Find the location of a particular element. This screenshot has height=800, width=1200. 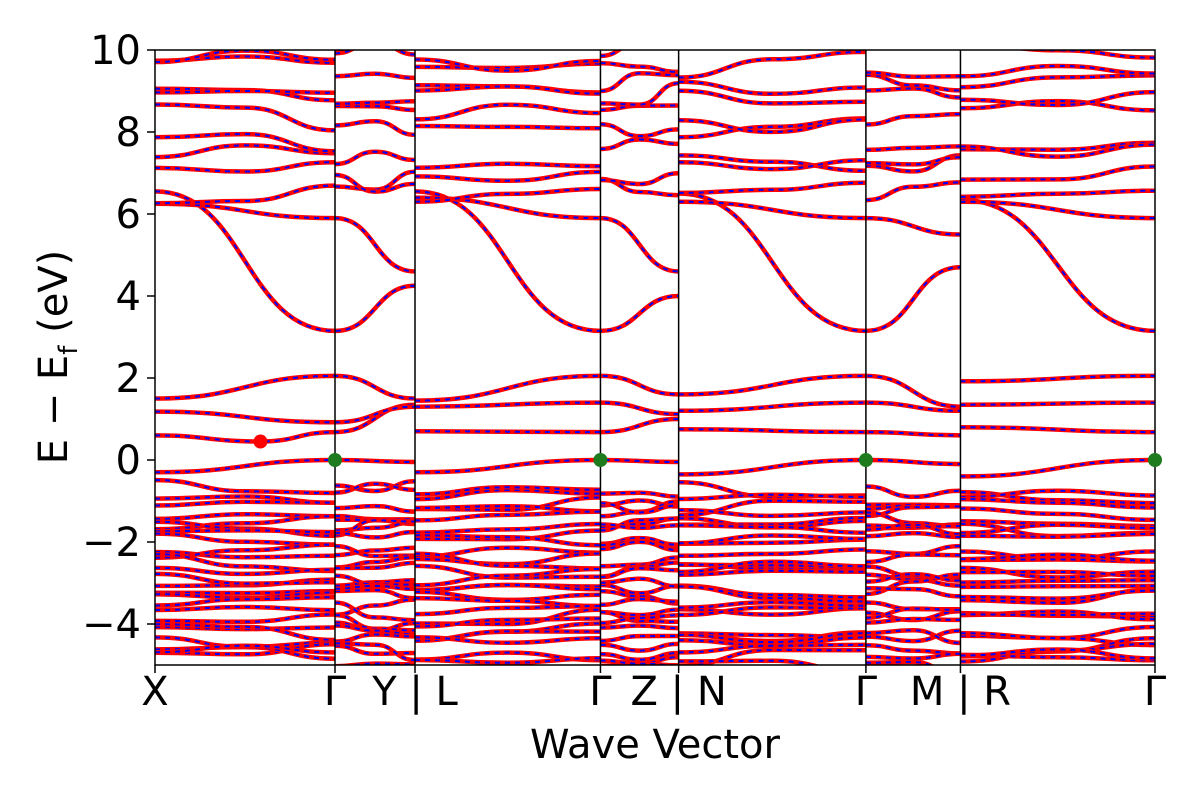

x-tick-label-7: Γ is located at coordinates (1155, 692).